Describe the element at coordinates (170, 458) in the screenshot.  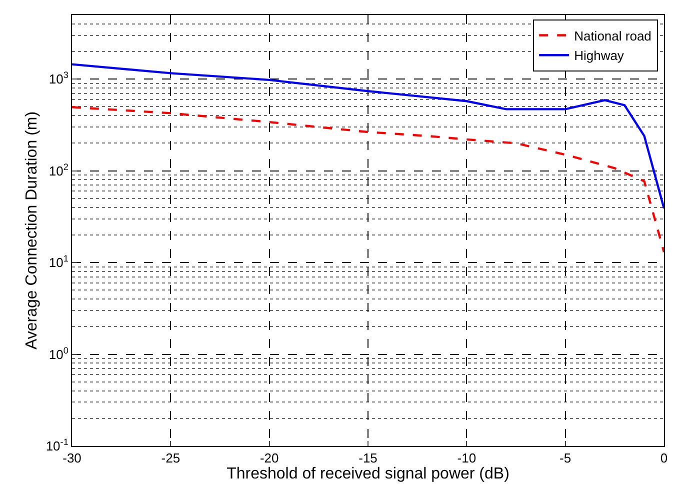
I see `x-tick-label: -25` at that location.